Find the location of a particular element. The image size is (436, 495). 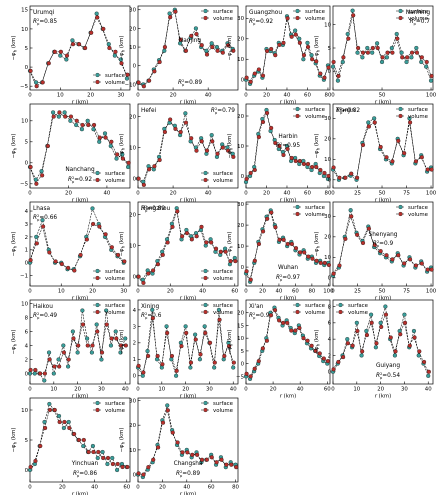

y-tick-label: −10 is located at coordinates (131, 85).